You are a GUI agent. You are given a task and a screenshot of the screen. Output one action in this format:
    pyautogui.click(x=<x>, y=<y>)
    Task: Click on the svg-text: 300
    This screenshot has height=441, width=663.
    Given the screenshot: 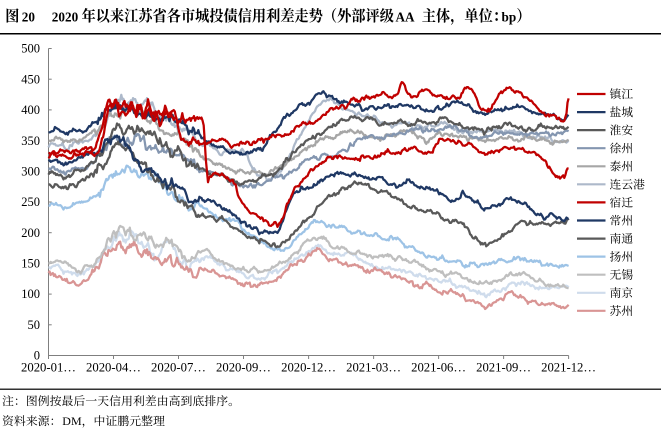 What is the action you would take?
    pyautogui.click(x=30, y=172)
    